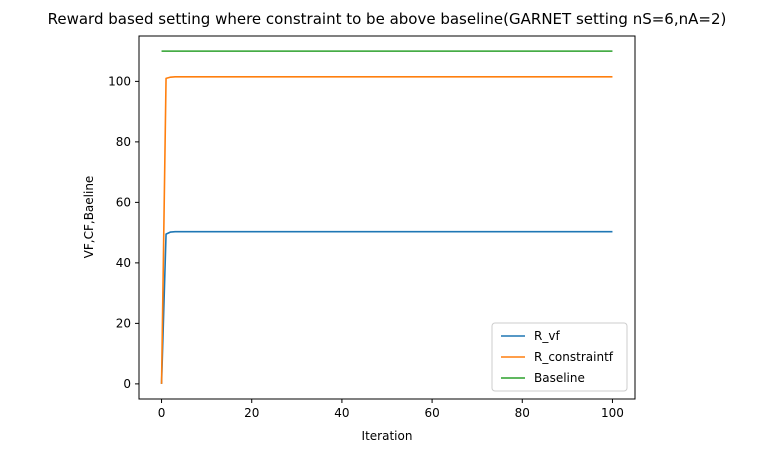 This screenshot has width=774, height=453. I want to click on y-tick-label: 80, so click(123, 142).